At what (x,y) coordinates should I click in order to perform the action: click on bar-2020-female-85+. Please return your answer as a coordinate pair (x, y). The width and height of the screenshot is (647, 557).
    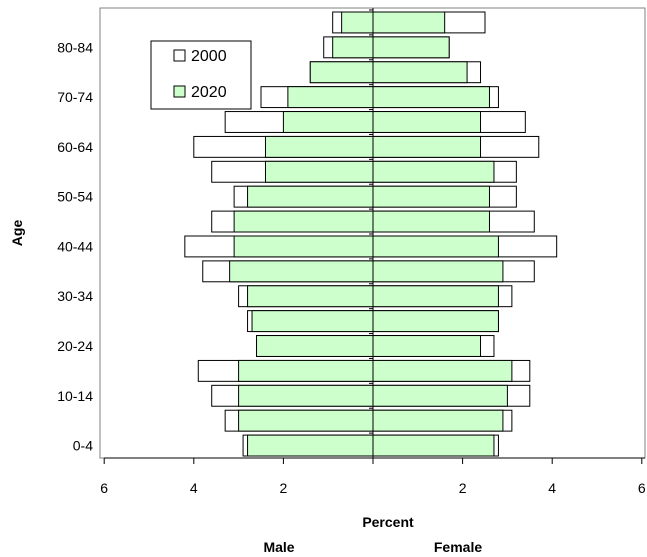
    Looking at the image, I should click on (409, 22).